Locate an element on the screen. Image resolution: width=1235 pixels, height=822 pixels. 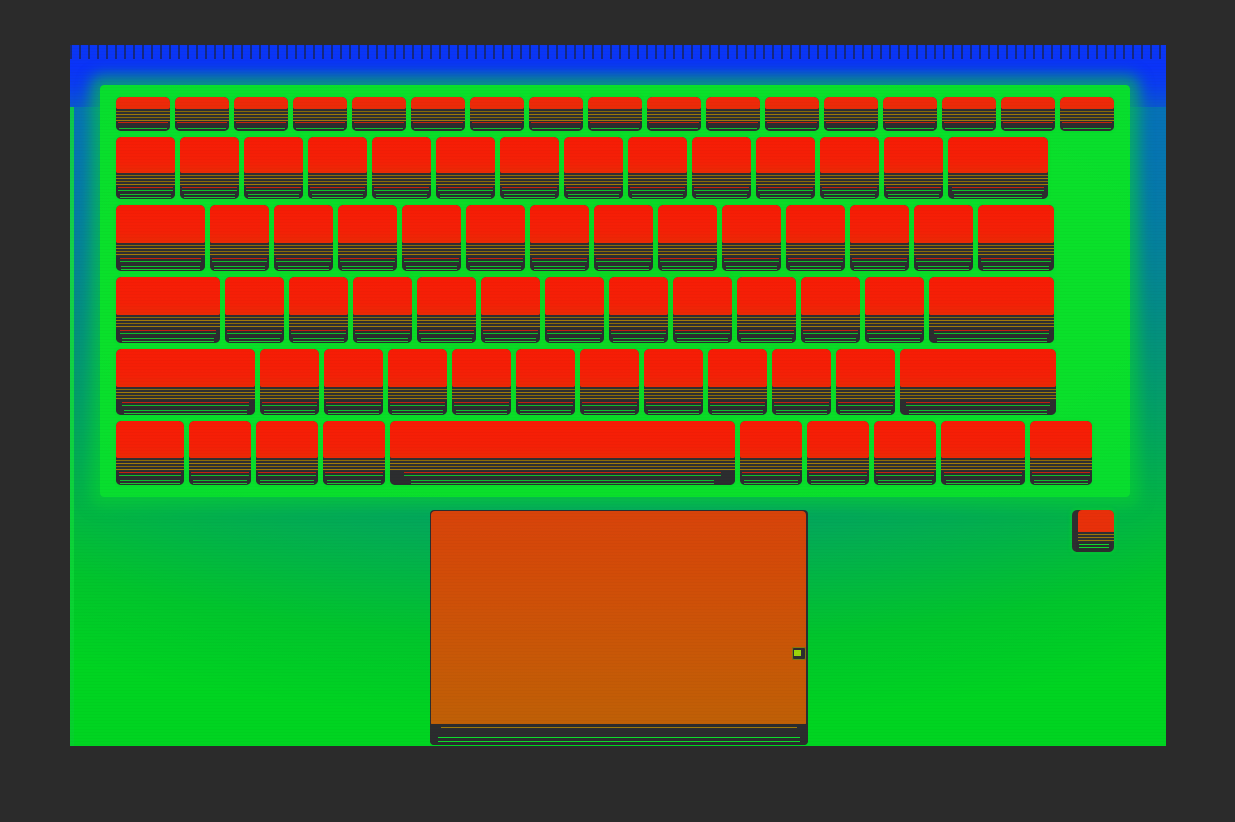
key-caps-lock is located at coordinates (168, 310).